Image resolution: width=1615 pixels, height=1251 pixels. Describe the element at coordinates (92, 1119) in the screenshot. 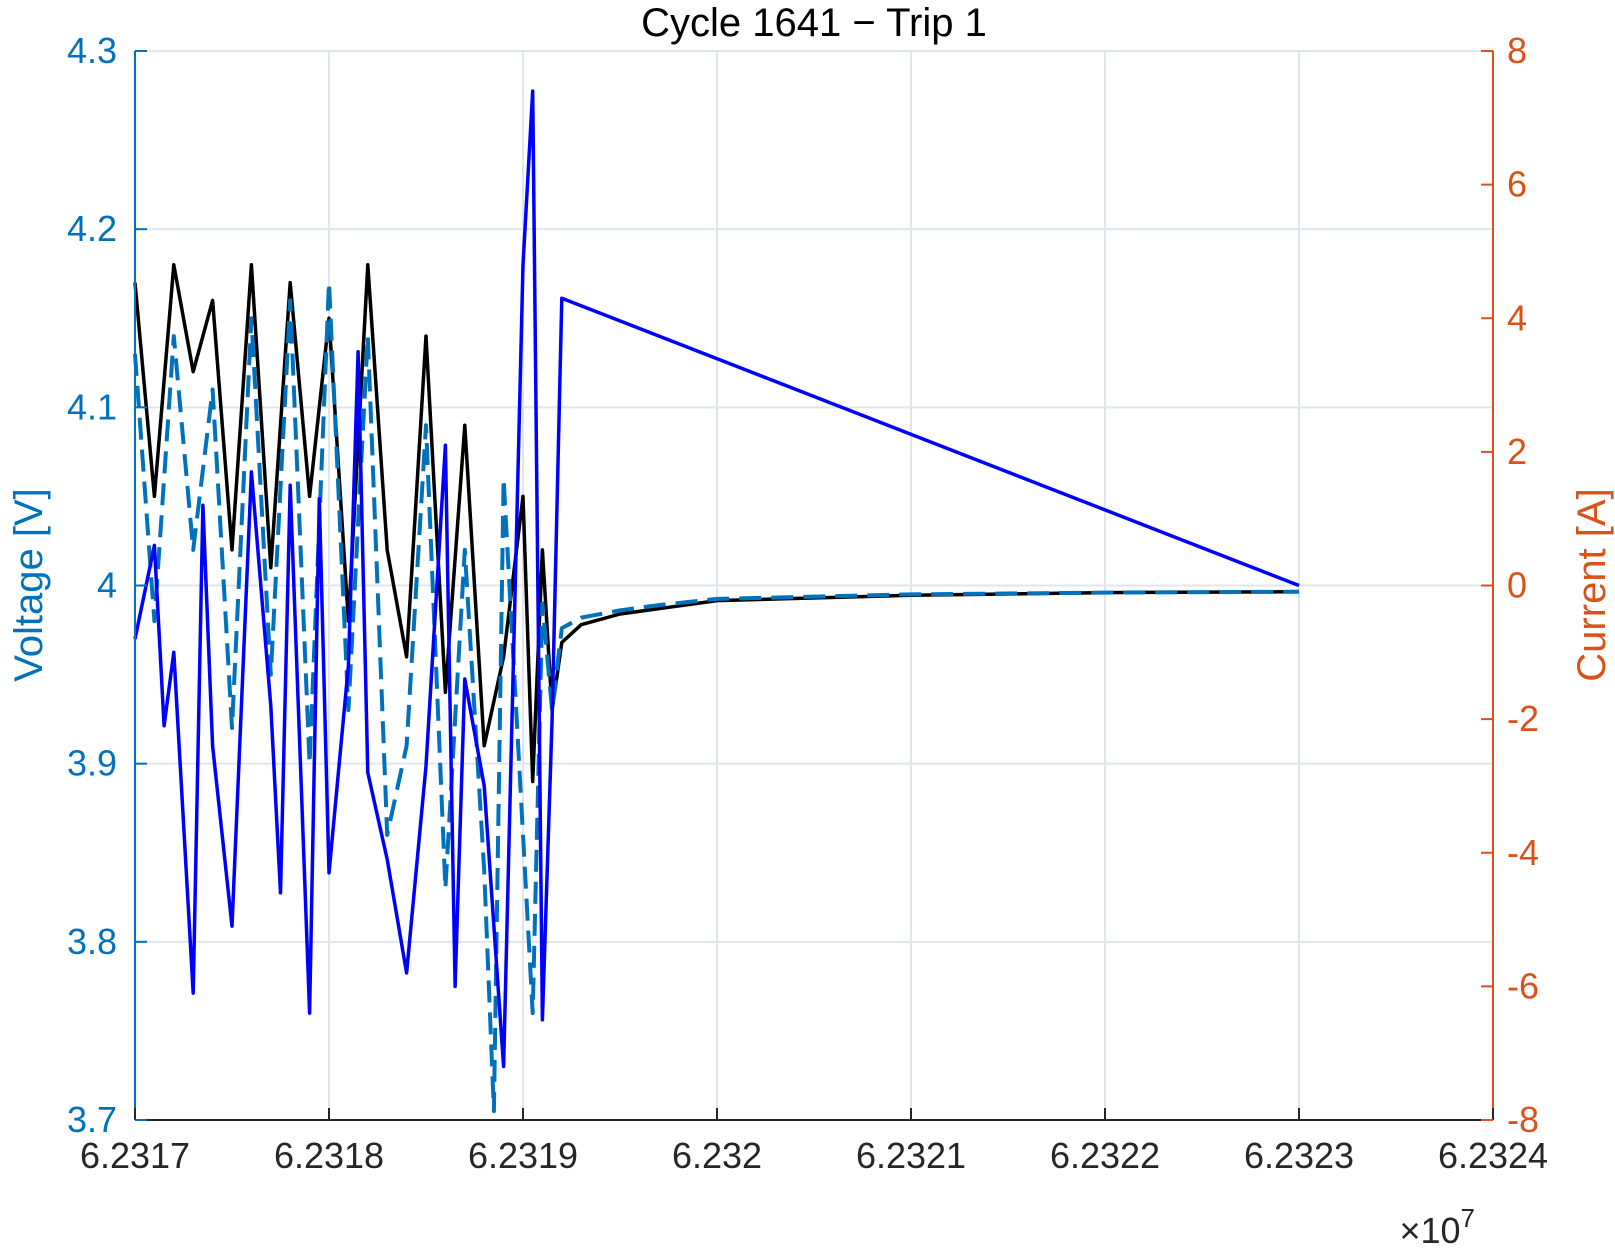

I see `y-left-tick-label: 3.7` at that location.